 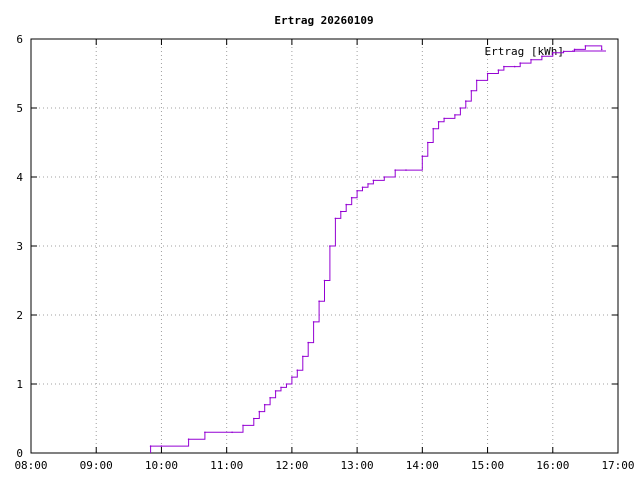 What do you see at coordinates (30, 465) in the screenshot?
I see `x-tick-label: 08:00` at bounding box center [30, 465].